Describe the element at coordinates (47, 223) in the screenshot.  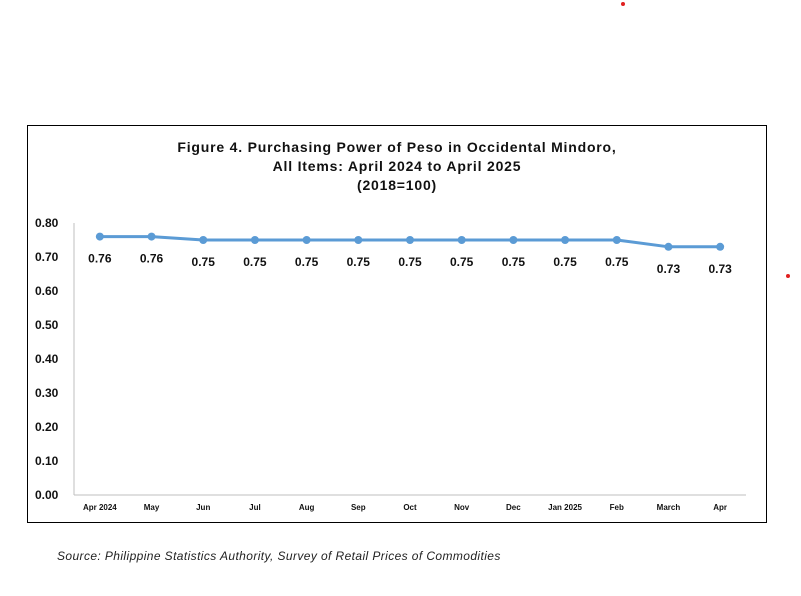
I see `y-tick-label: 0.80` at that location.